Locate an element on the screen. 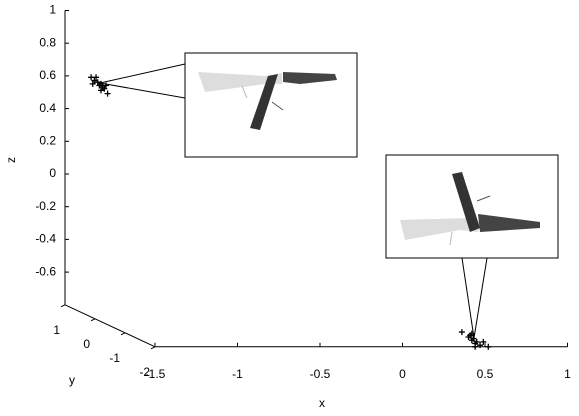  z-tick-label: 0.2 is located at coordinates (47, 140).